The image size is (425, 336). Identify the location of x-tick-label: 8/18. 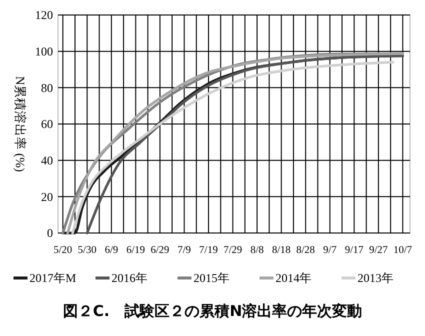
(281, 250).